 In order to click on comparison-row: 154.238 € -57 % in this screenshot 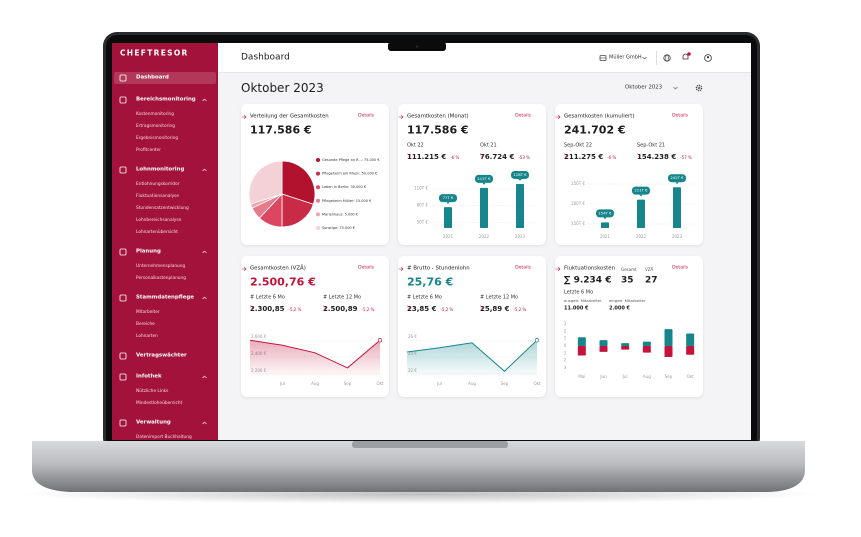, I will do `click(664, 157)`.